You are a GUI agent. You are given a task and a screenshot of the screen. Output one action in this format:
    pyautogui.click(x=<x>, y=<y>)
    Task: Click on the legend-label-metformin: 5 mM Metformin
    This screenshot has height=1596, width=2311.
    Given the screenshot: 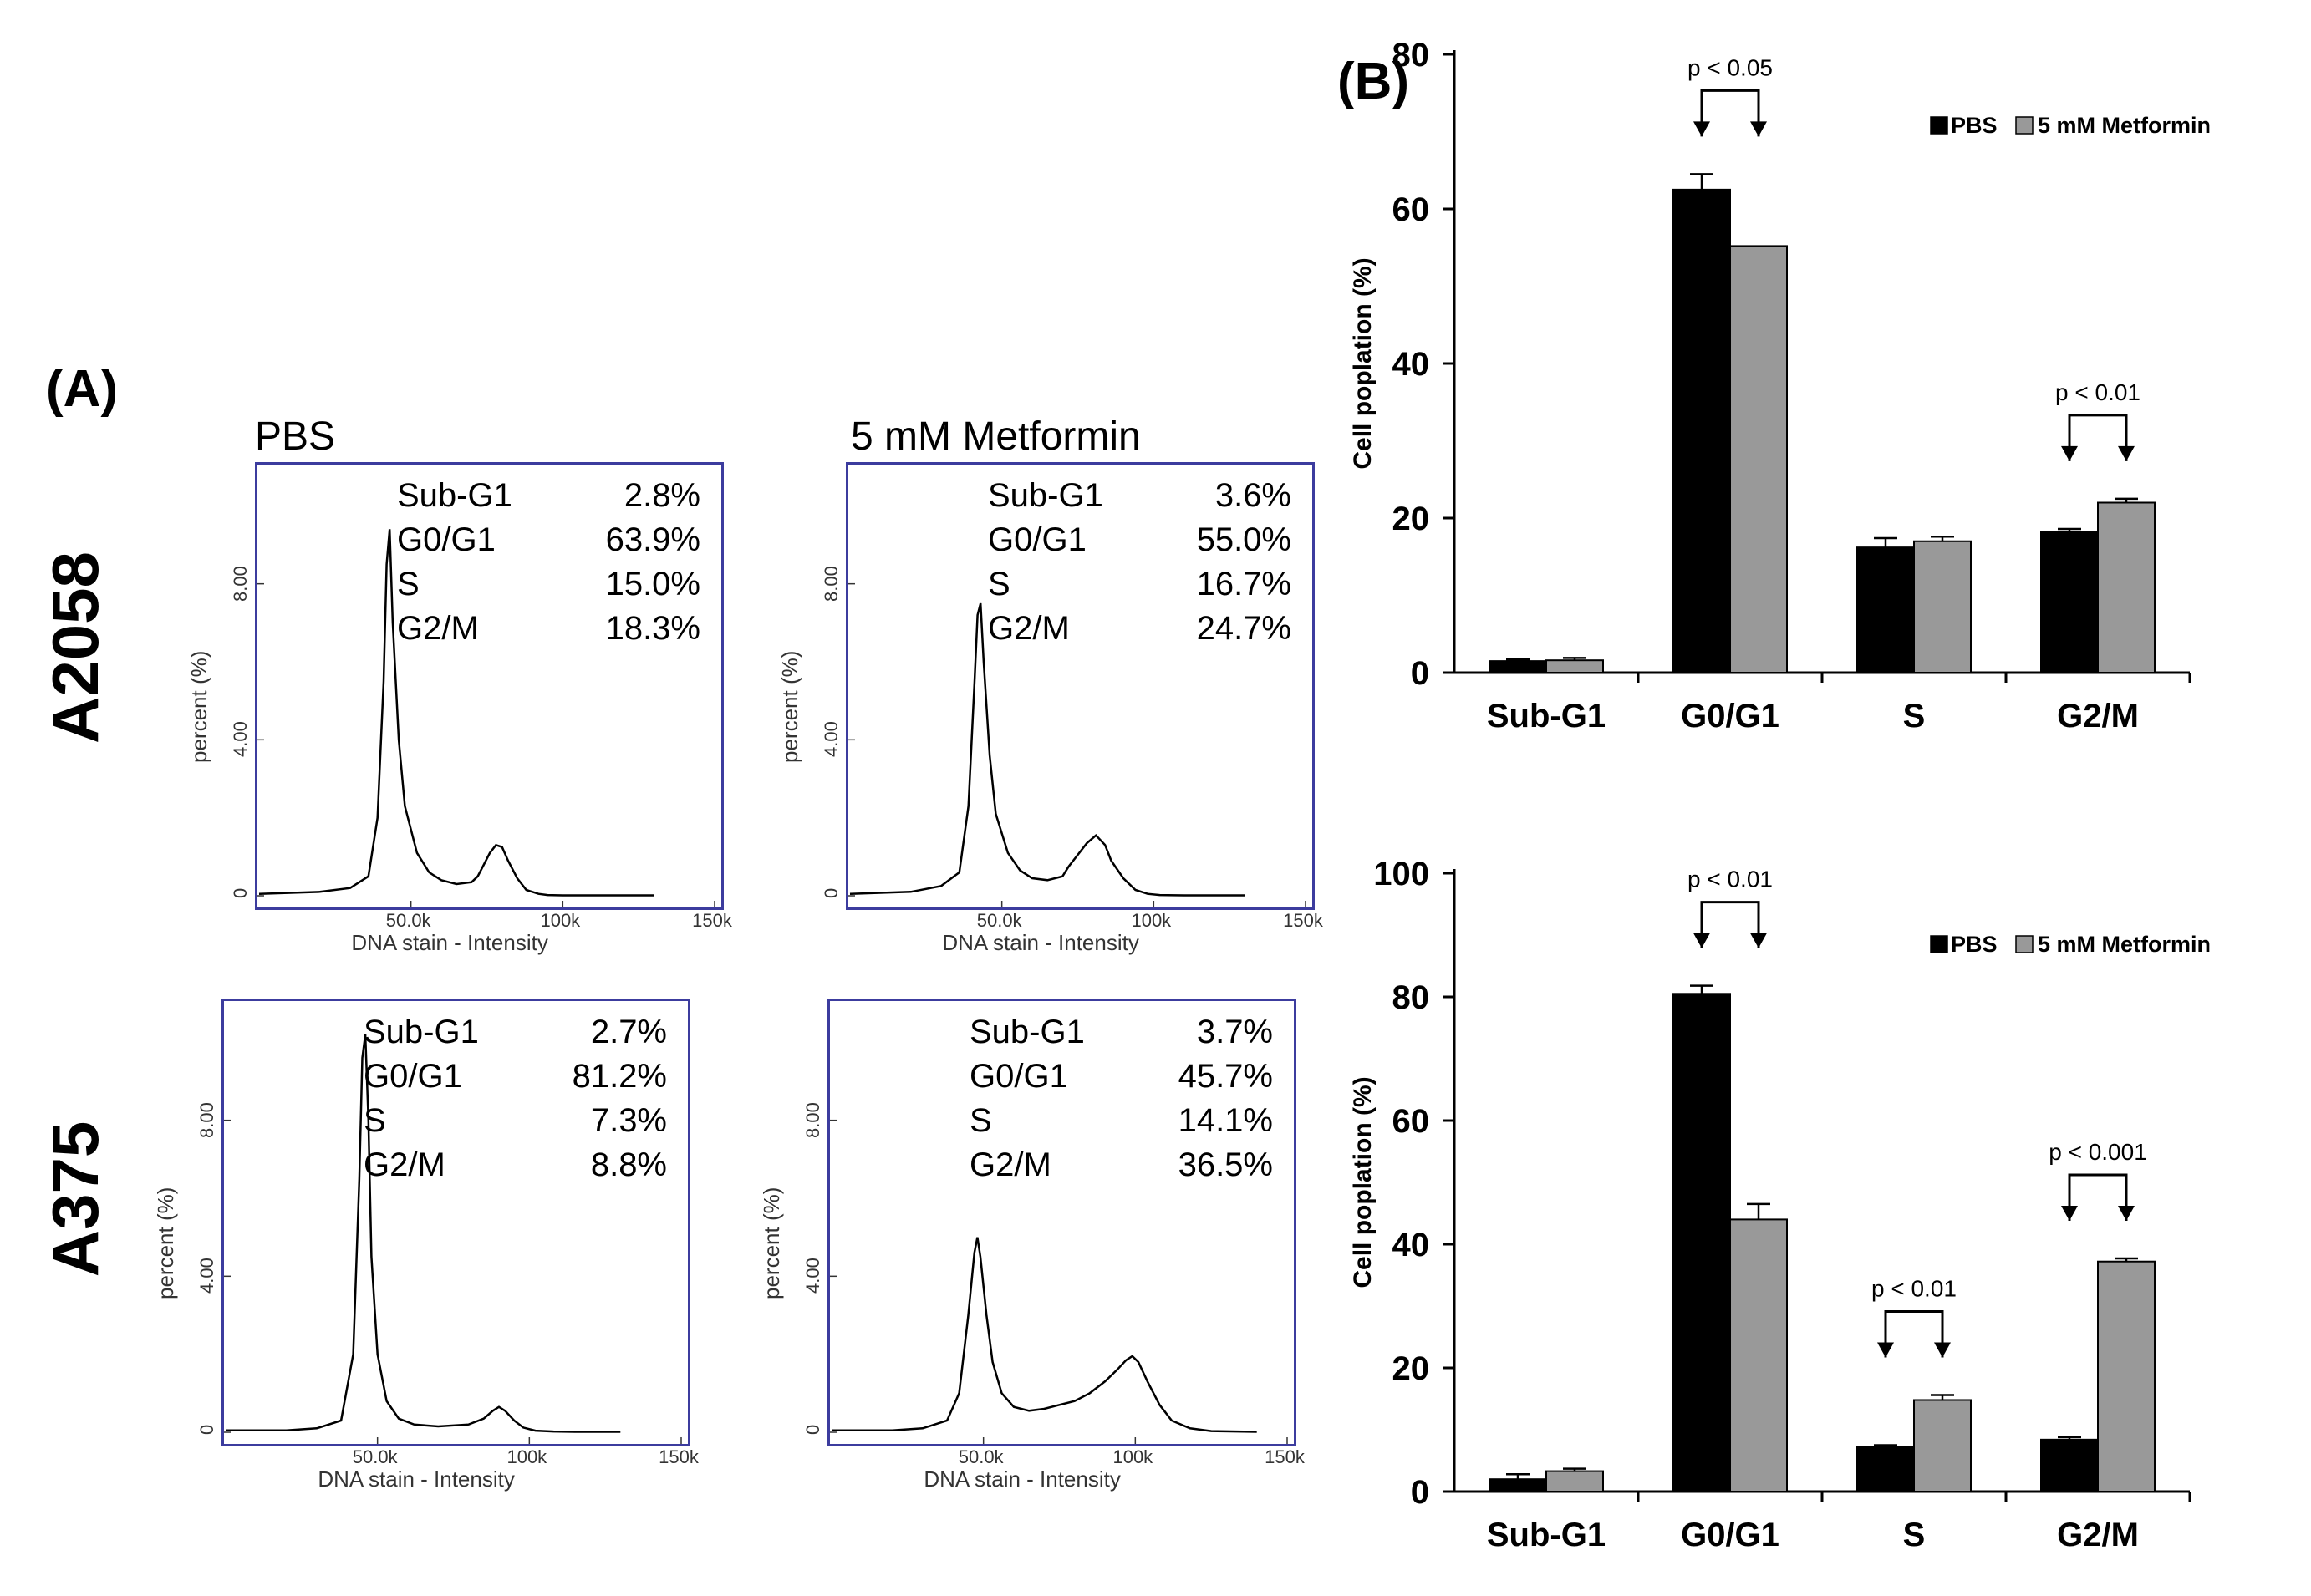 What is the action you would take?
    pyautogui.click(x=2124, y=125)
    